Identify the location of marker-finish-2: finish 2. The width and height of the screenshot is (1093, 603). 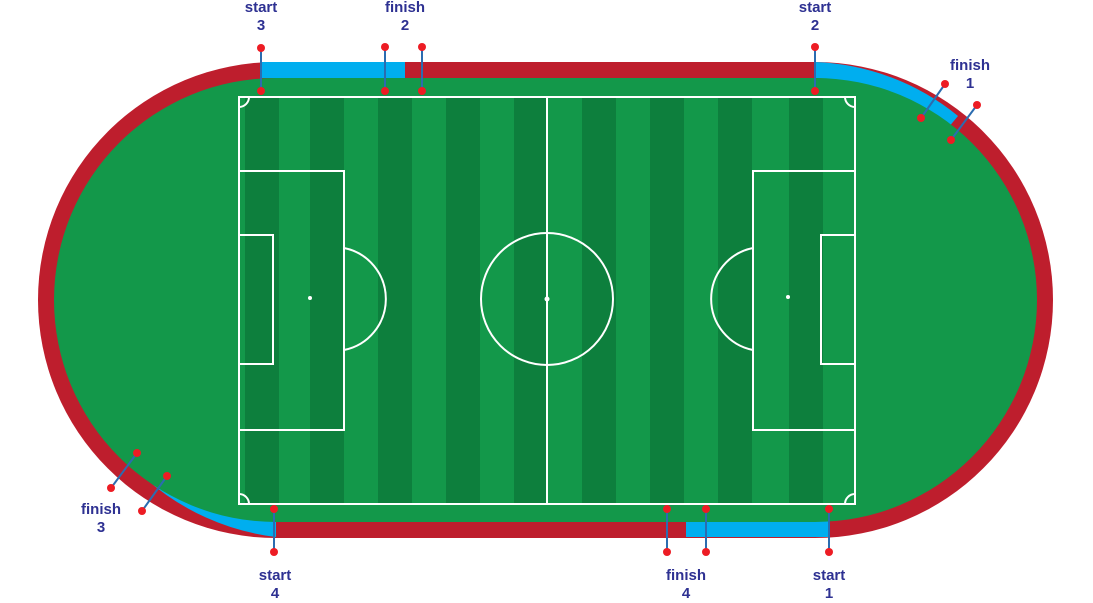
(403, 47).